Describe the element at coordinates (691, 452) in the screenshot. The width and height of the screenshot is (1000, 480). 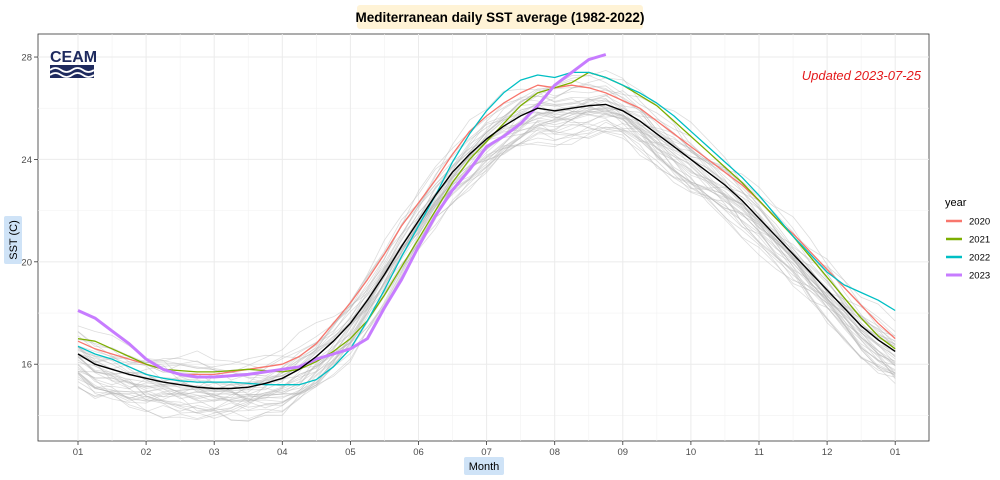
I see `x-tick-label: 10` at that location.